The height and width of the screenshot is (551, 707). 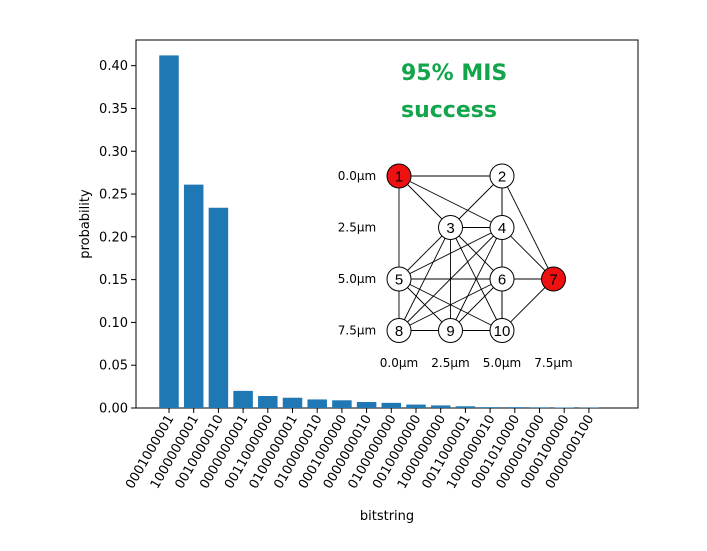 I want to click on y-tick-label: 0.10, so click(x=113, y=323).